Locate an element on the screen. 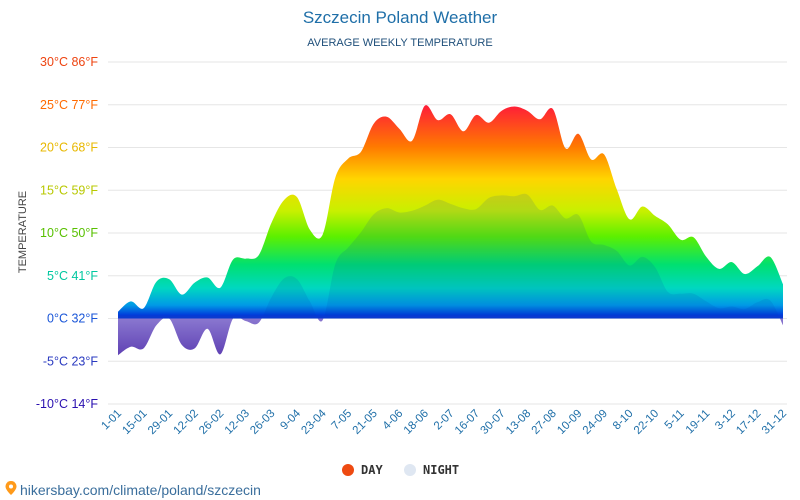  x-tick-label: 16-07 is located at coordinates (467, 422).